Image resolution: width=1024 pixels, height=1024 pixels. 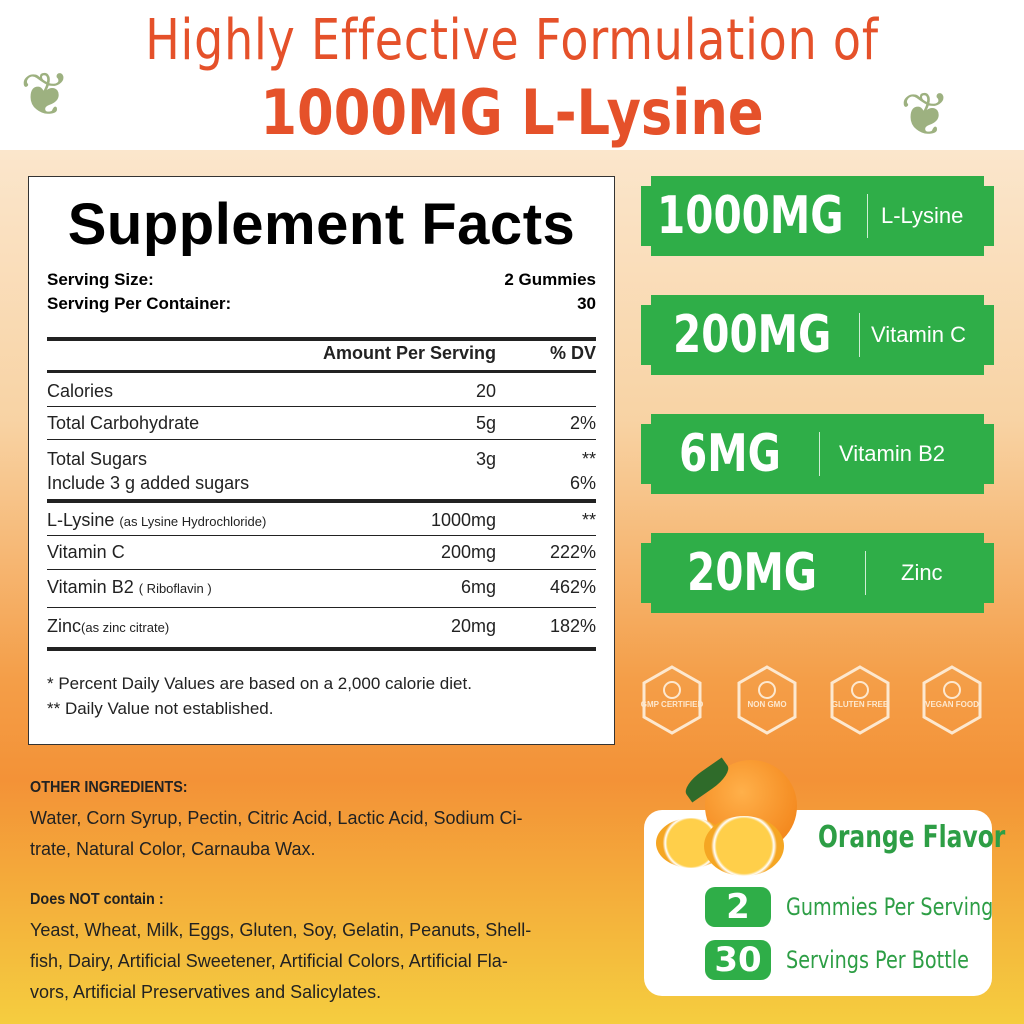 I want to click on per-container-value: 30, so click(x=586, y=303).